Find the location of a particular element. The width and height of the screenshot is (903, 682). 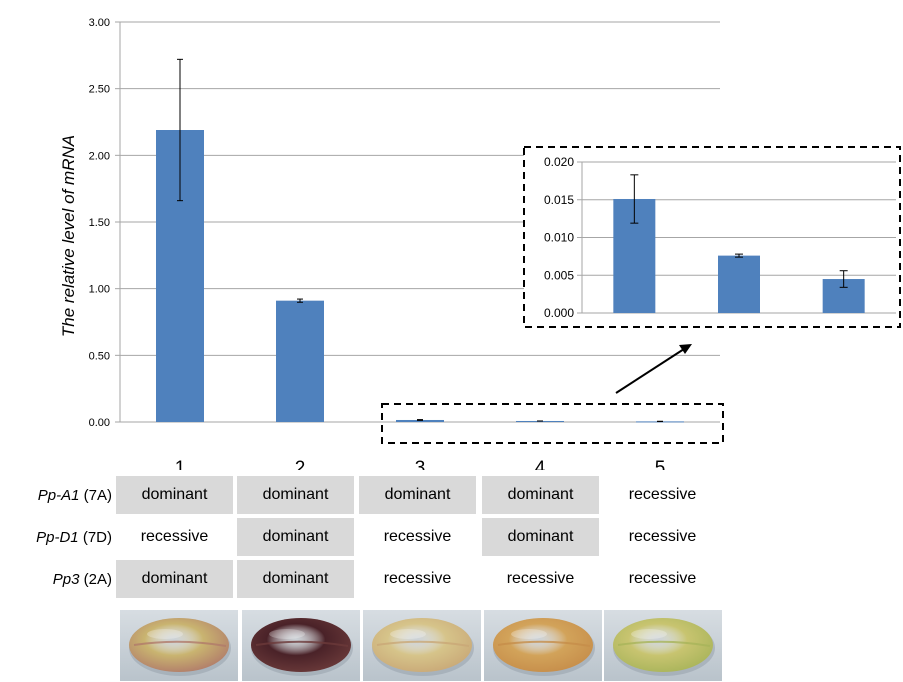

gene-label: Pp-D1 (7D) is located at coordinates (56, 538).